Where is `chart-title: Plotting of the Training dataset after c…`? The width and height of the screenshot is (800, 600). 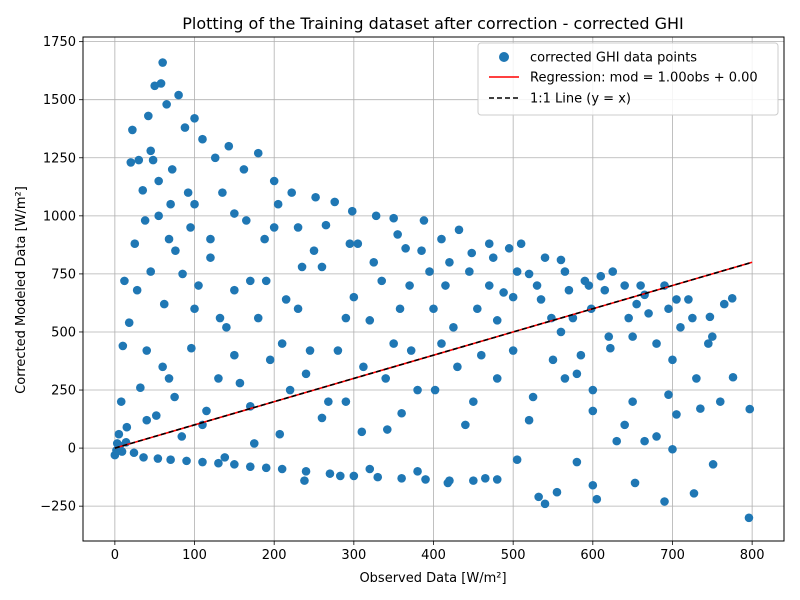
chart-title: Plotting of the Training dataset after c… is located at coordinates (432, 23).